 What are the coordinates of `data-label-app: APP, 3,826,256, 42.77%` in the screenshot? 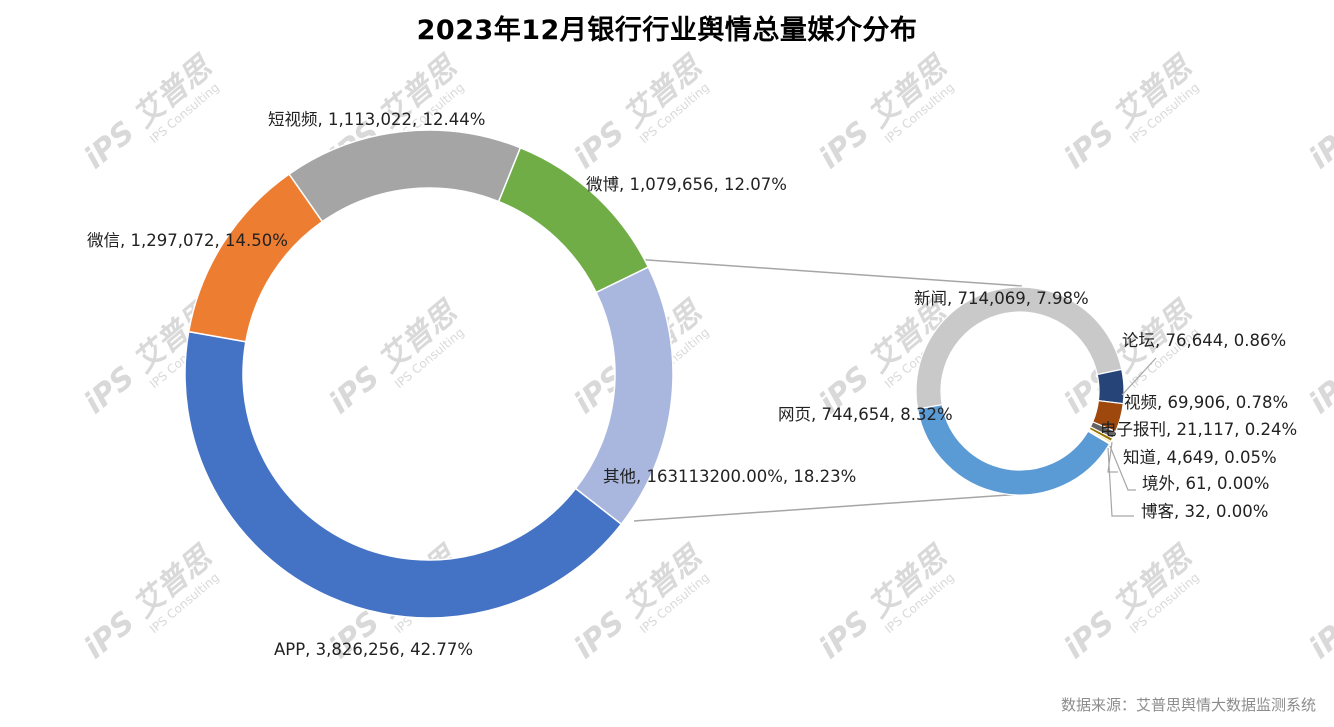 It's located at (373, 649).